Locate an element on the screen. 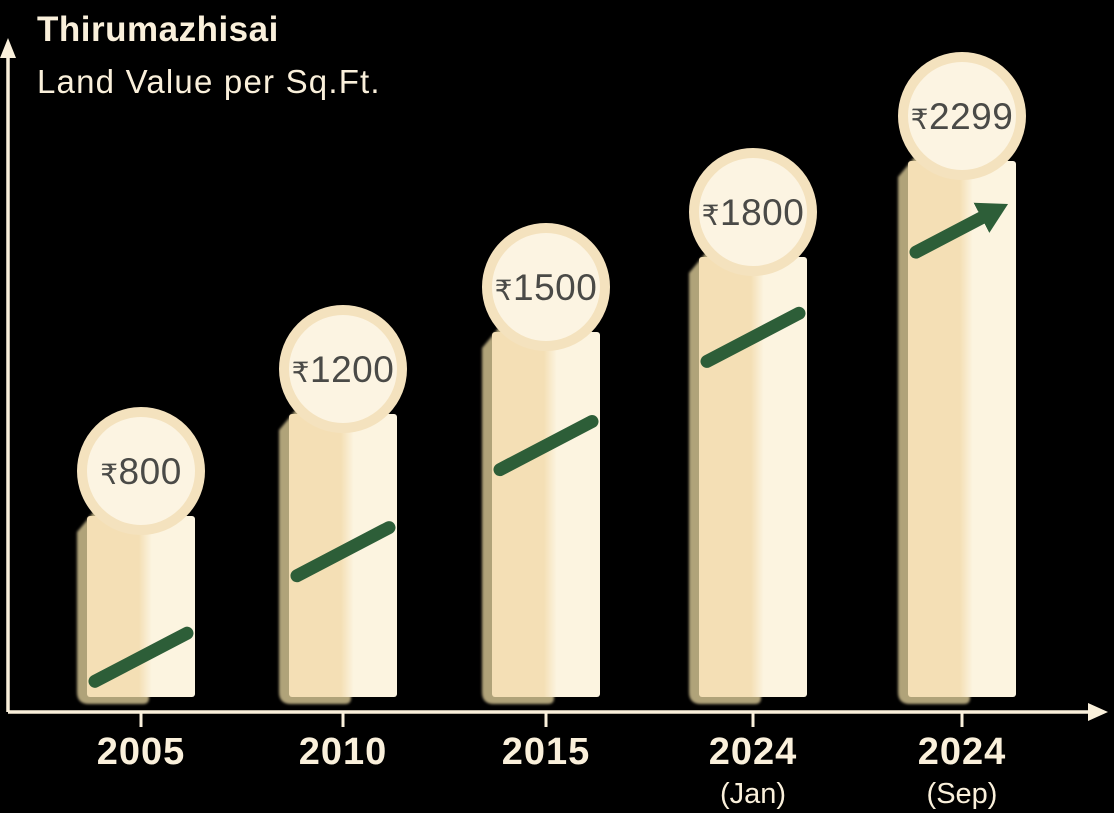 The image size is (1114, 813). x-axis-arrow-icon is located at coordinates (1098, 712).